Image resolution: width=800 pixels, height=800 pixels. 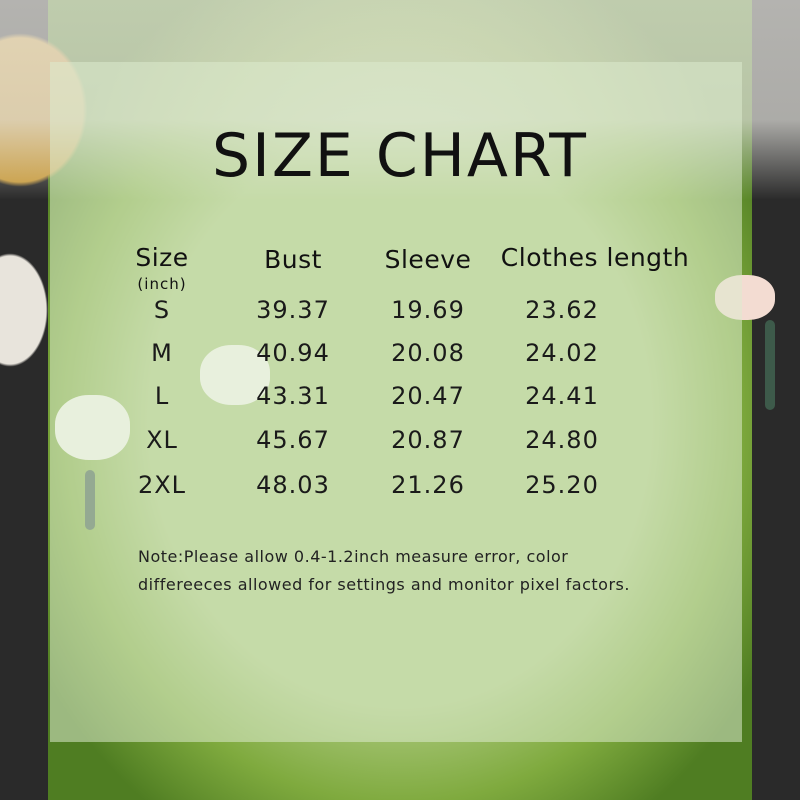 What do you see at coordinates (562, 485) in the screenshot?
I see `cell-clothes-length: 25.20` at bounding box center [562, 485].